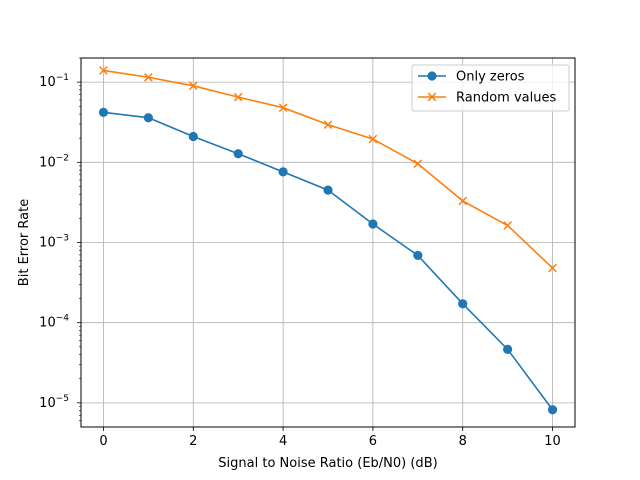 This screenshot has height=480, width=640. Describe the element at coordinates (24, 242) in the screenshot. I see `y-axis-label: Bit Error Rate` at that location.